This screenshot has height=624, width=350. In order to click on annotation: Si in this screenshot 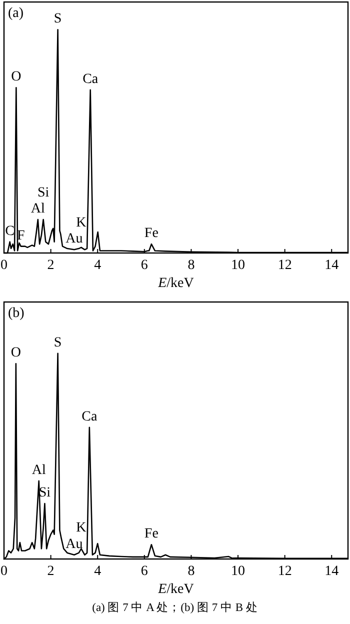, I will do `click(43, 192)`.